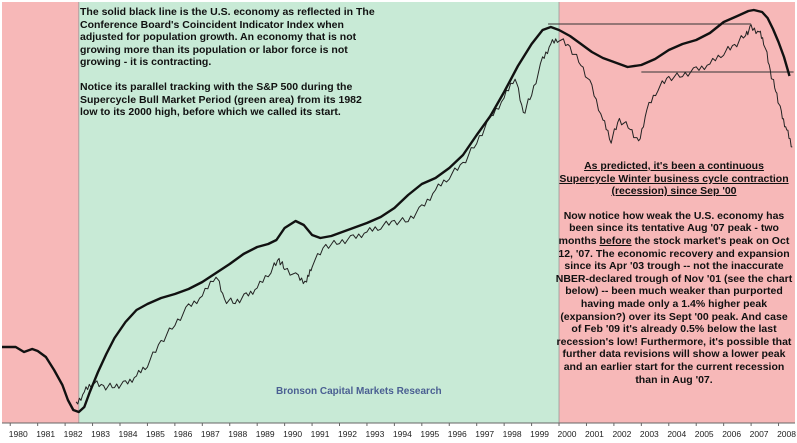 Image resolution: width=797 pixels, height=443 pixels. What do you see at coordinates (347, 434) in the screenshot?
I see `x-tick-label-1992: 1992` at bounding box center [347, 434].